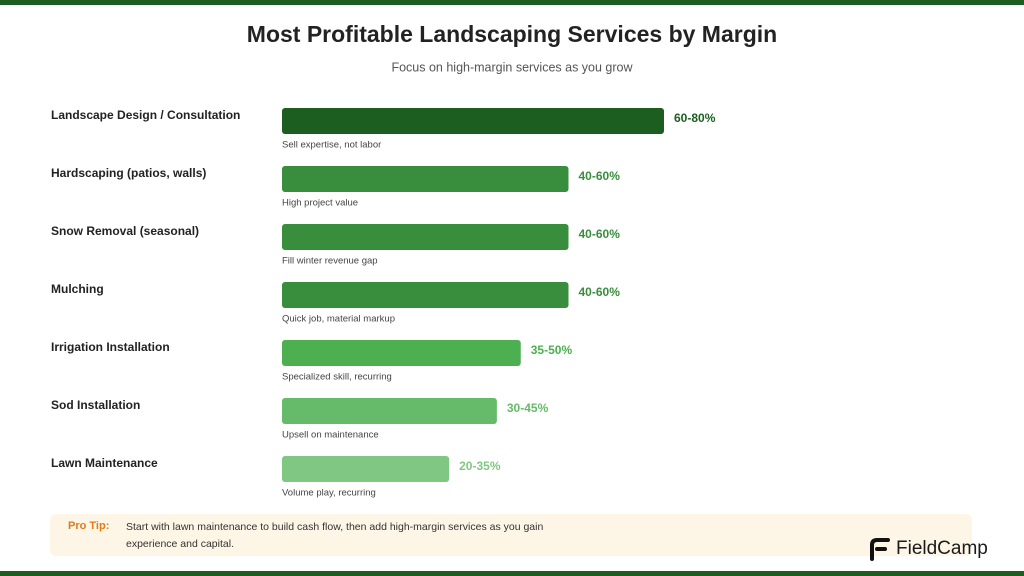  Describe the element at coordinates (320, 203) in the screenshot. I see `bar-note: High project value` at that location.